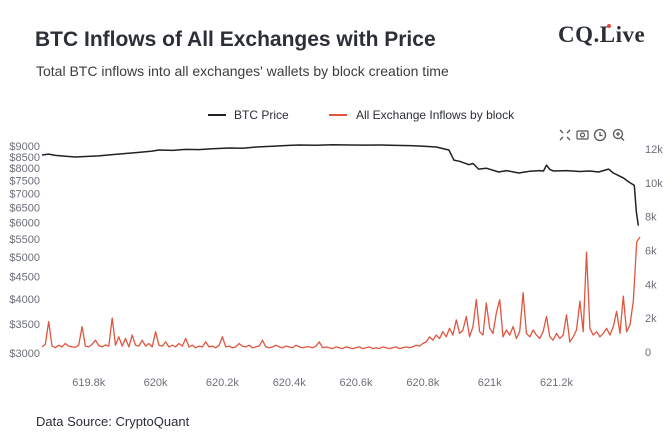 The image size is (670, 436). What do you see at coordinates (24, 181) in the screenshot?
I see `y-left-tick-label: $7500` at bounding box center [24, 181].